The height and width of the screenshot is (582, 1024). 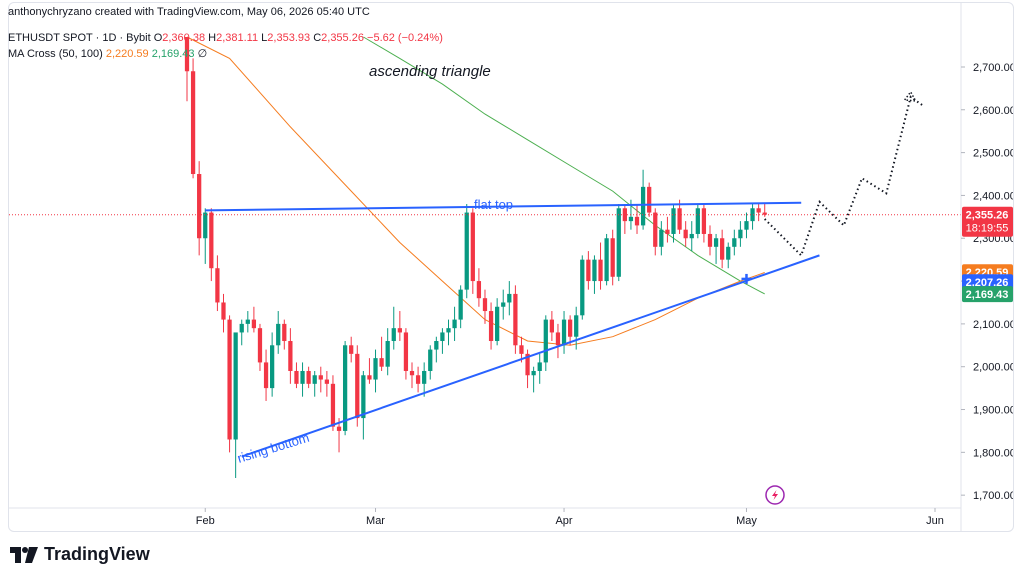 I want to click on x-tick-label: May, so click(x=746, y=521).